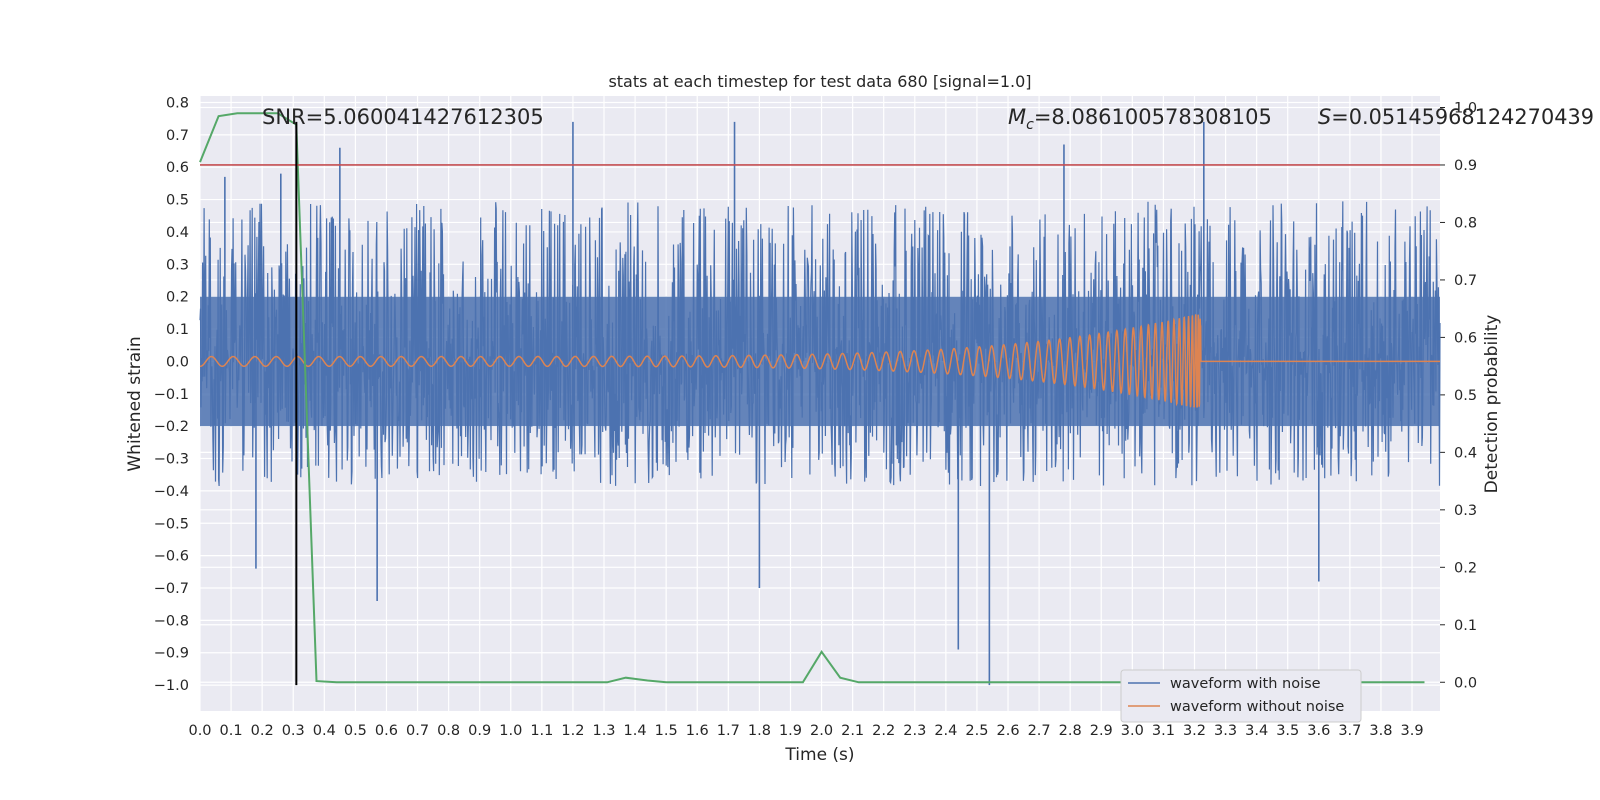 The image size is (1600, 800). I want to click on y-right-tick-label: 0.6, so click(1465, 338).